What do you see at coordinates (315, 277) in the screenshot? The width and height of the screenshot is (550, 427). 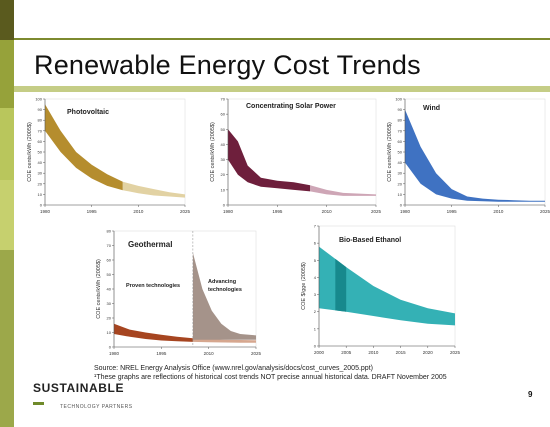 I see `y-tick-label: 4` at bounding box center [315, 277].